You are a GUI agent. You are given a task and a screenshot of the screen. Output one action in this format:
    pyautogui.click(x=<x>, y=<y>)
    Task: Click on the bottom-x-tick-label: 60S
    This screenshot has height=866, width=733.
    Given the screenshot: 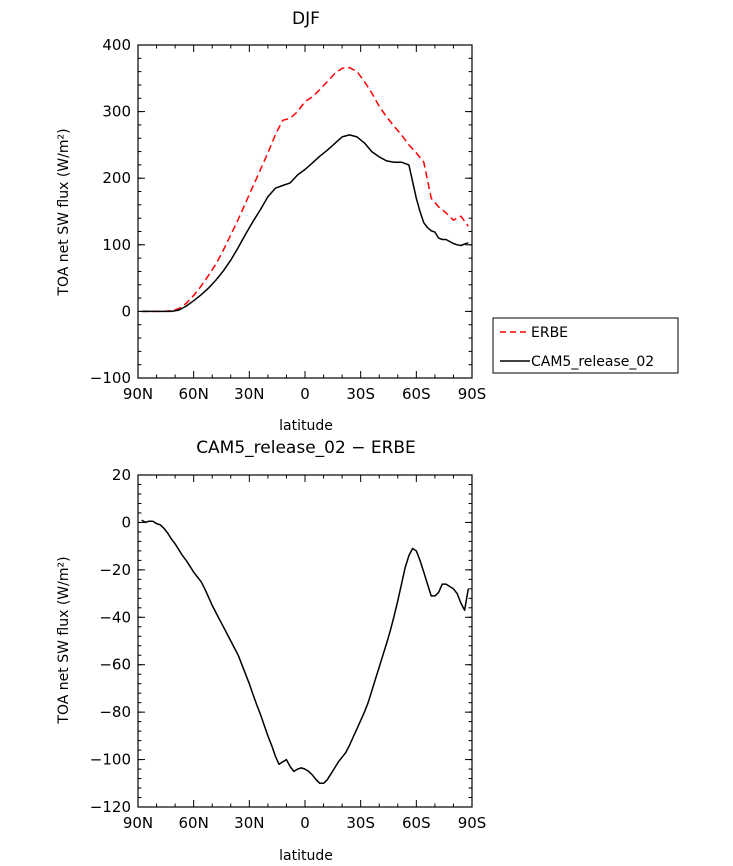 What is the action you would take?
    pyautogui.click(x=416, y=823)
    